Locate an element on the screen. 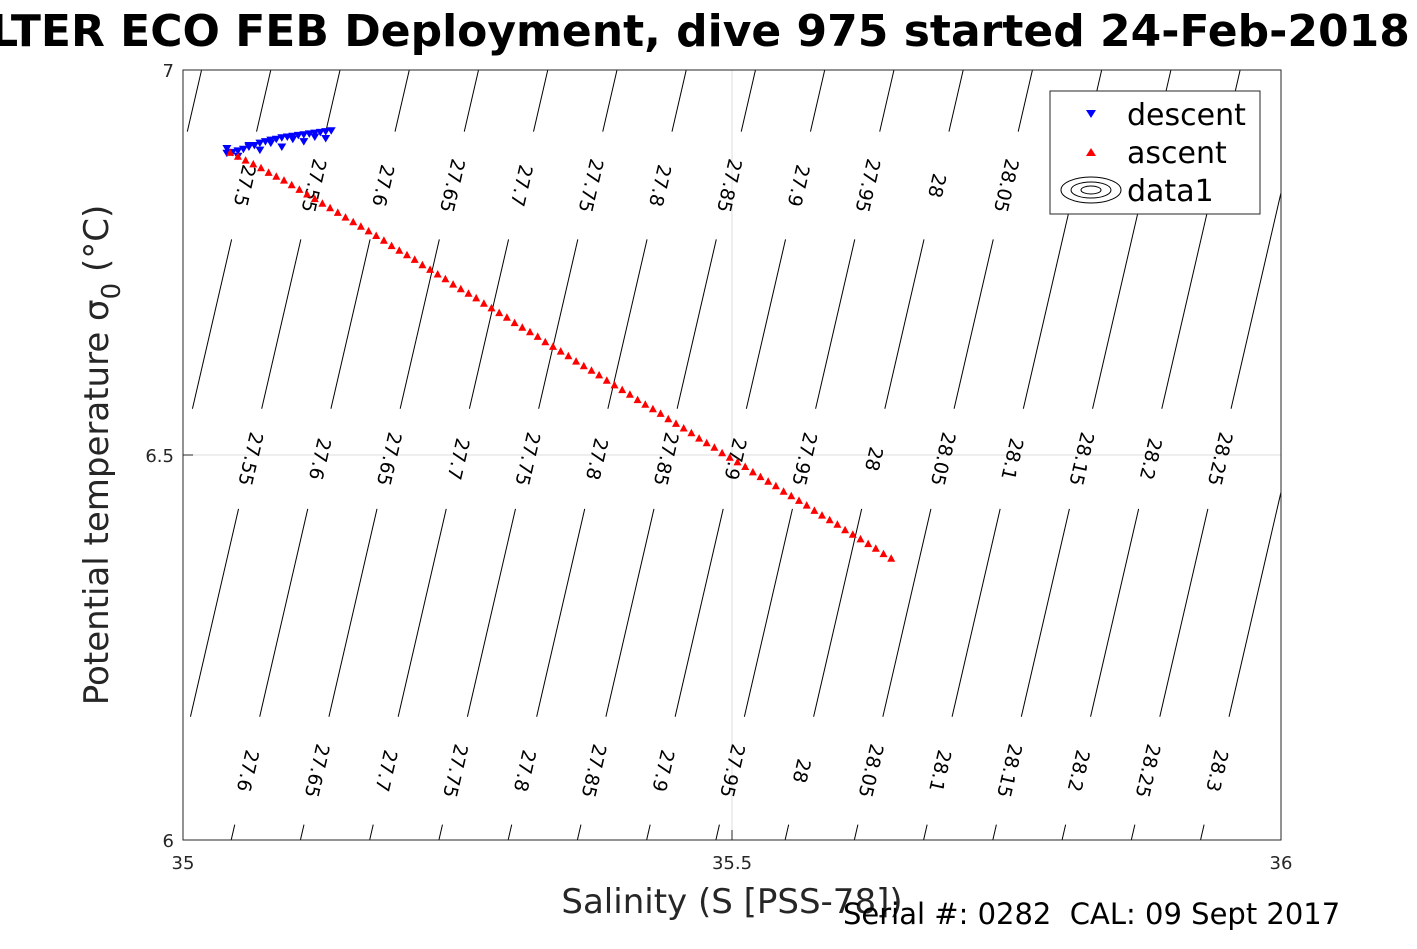 This screenshot has height=949, width=1417. y-axis-label: Potential temperature σ0 (°C) is located at coordinates (102, 455).